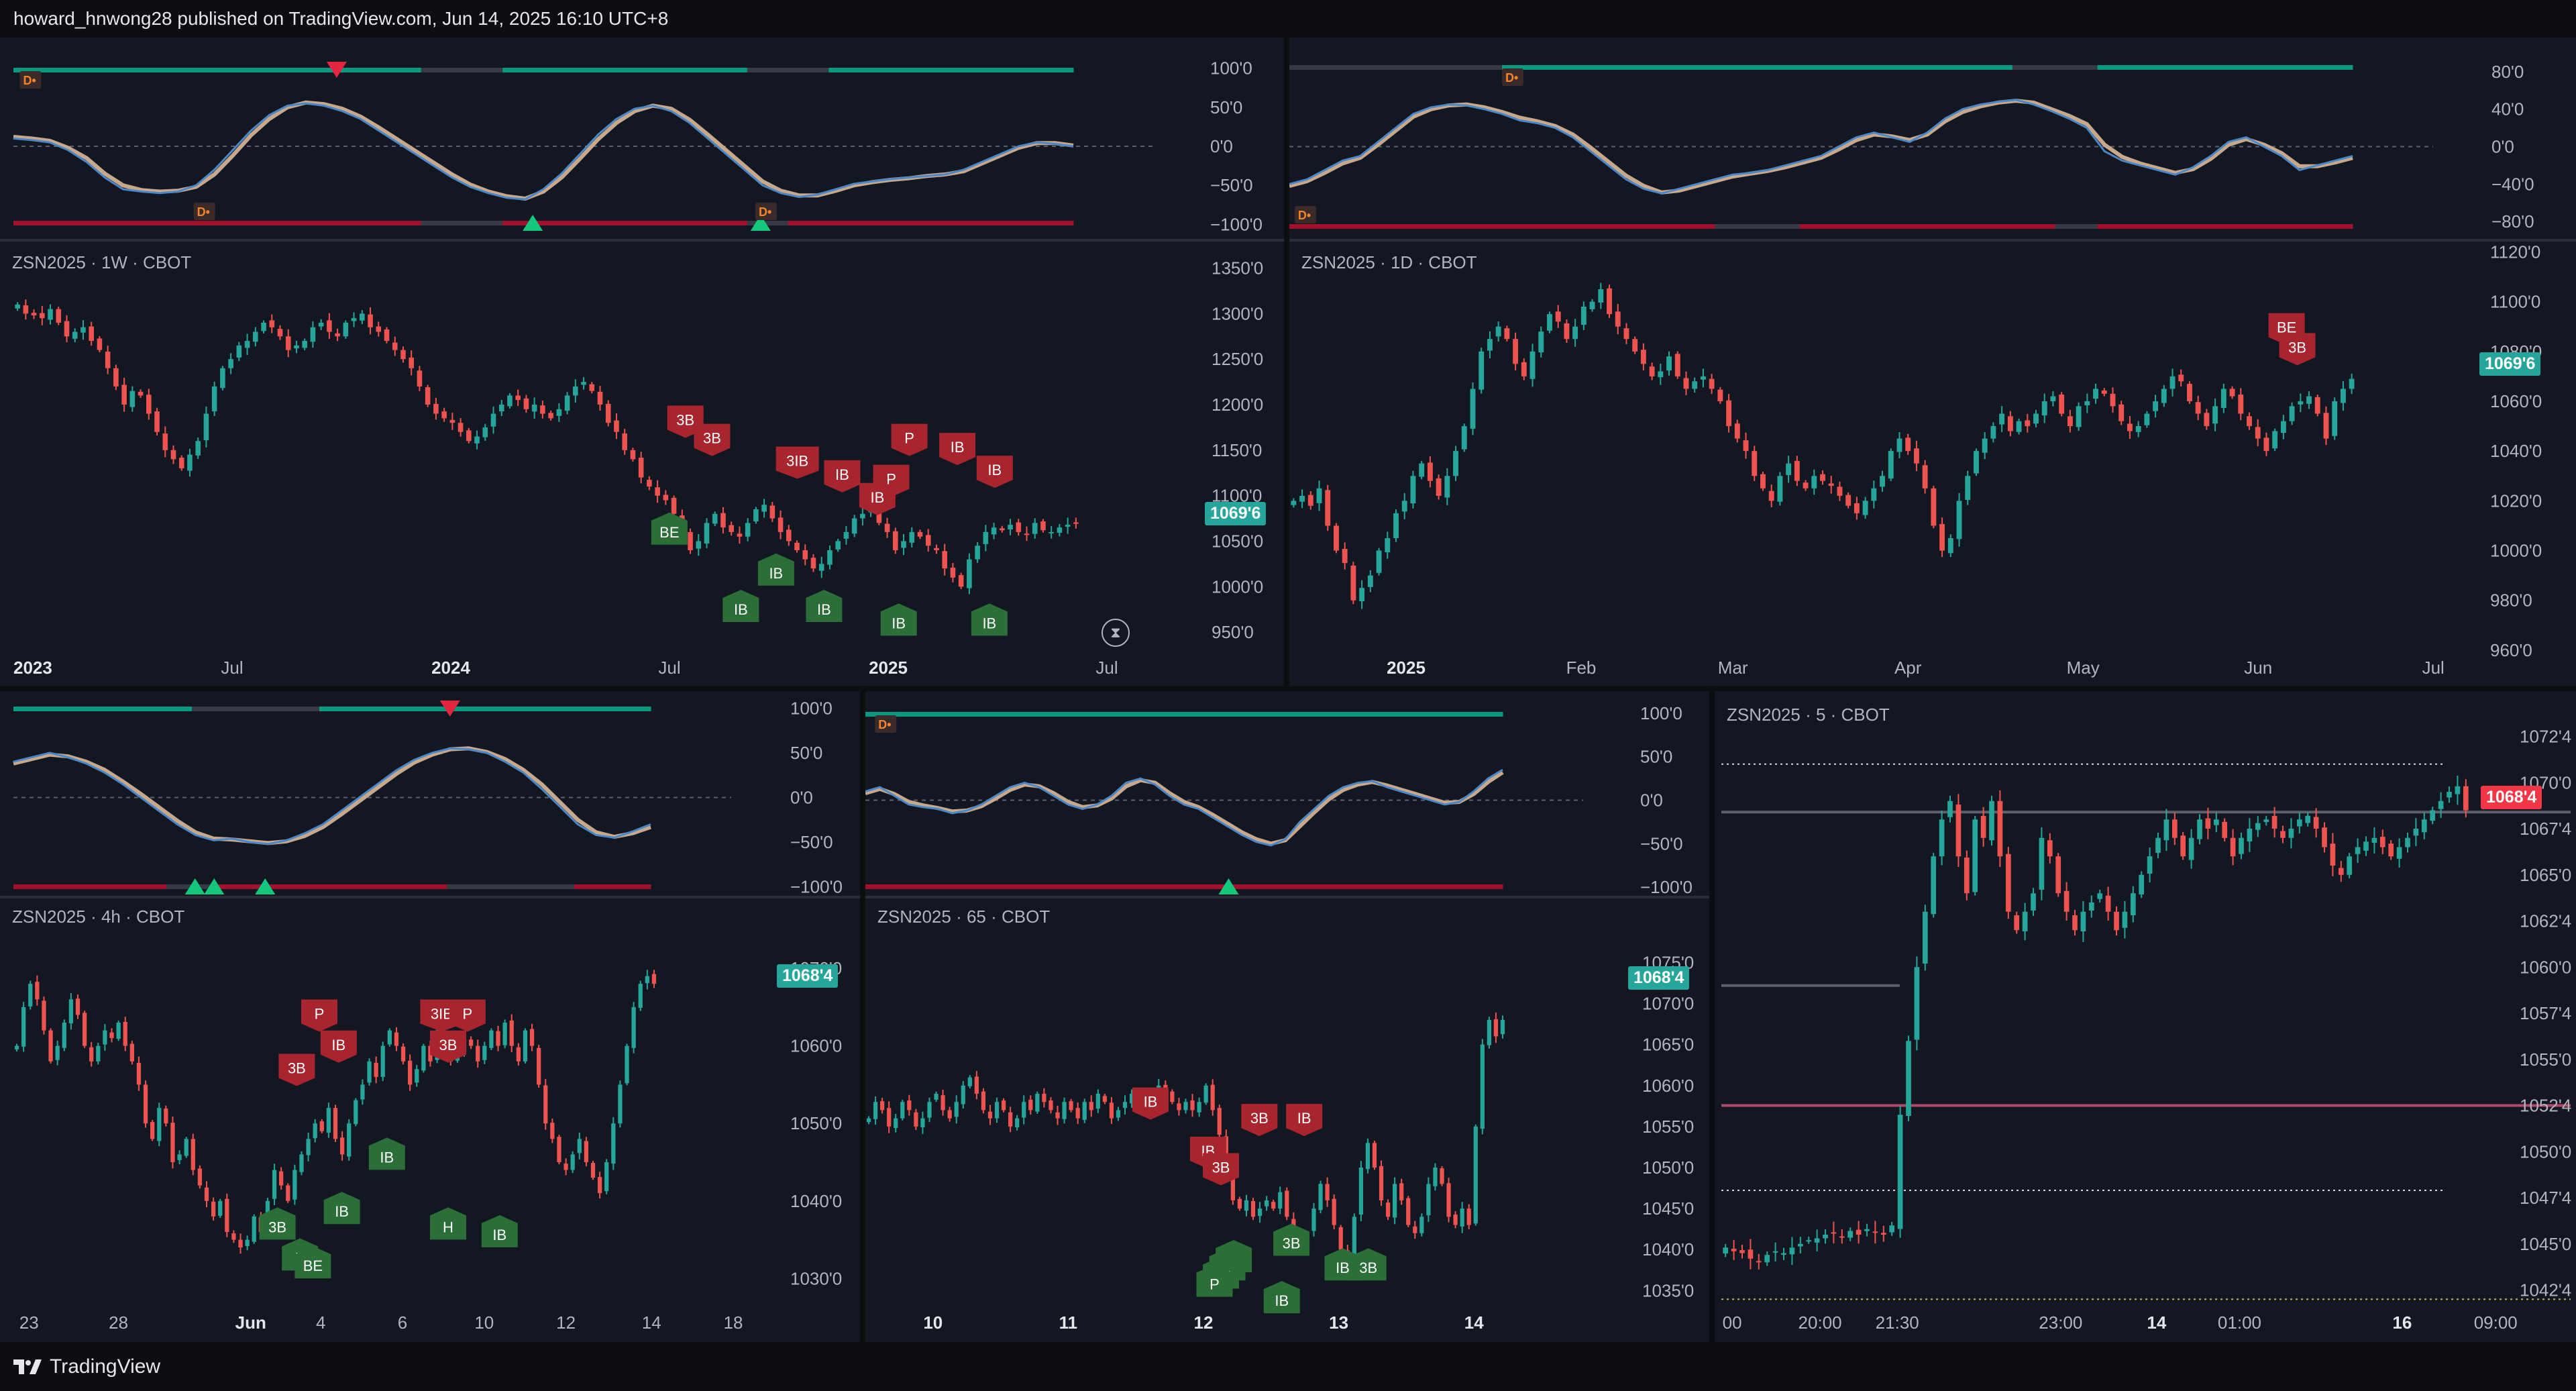  Describe the element at coordinates (1221, 146) in the screenshot. I see `osc-scale-label: 0'0` at that location.